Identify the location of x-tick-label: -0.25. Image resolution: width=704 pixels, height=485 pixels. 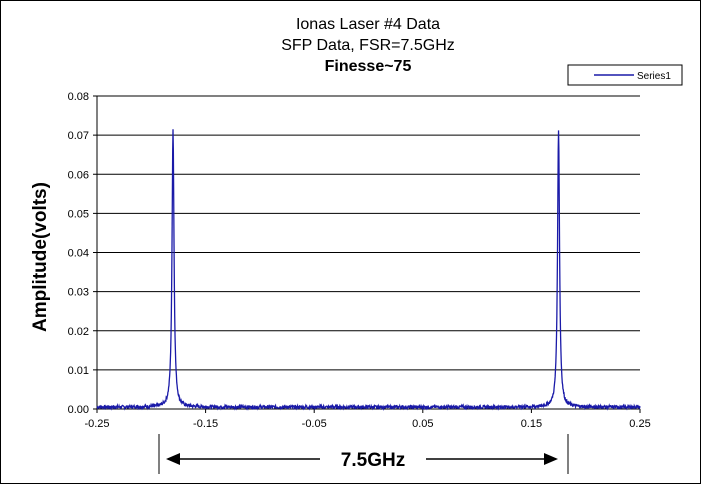
(96, 424).